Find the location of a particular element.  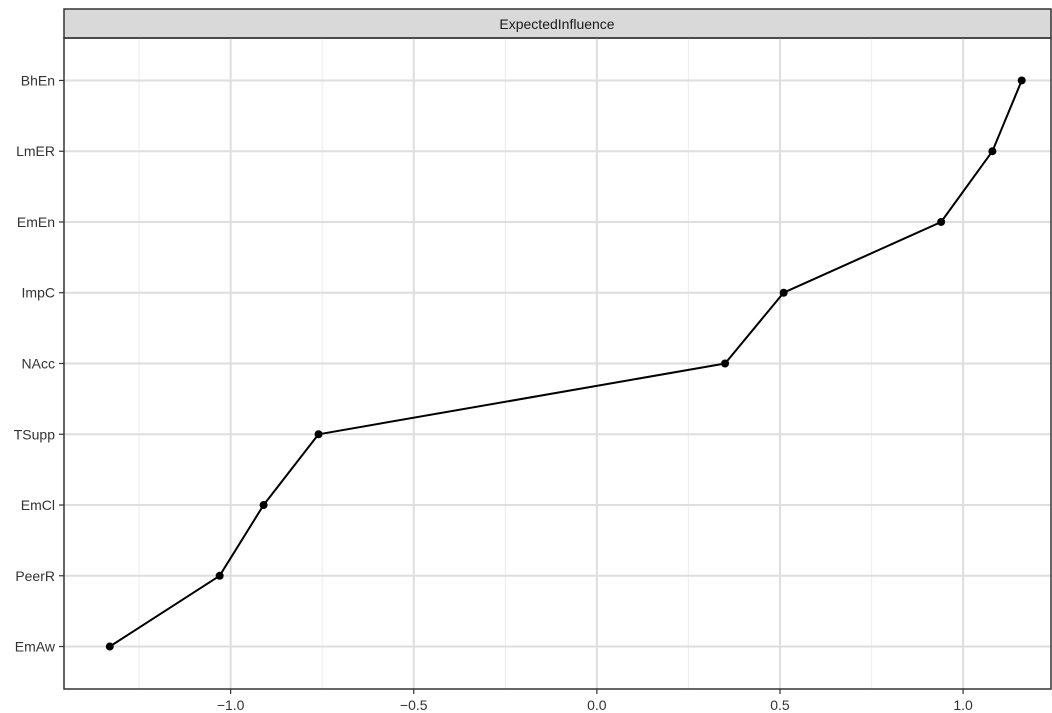

x-tick-label: 0.5 is located at coordinates (780, 705).